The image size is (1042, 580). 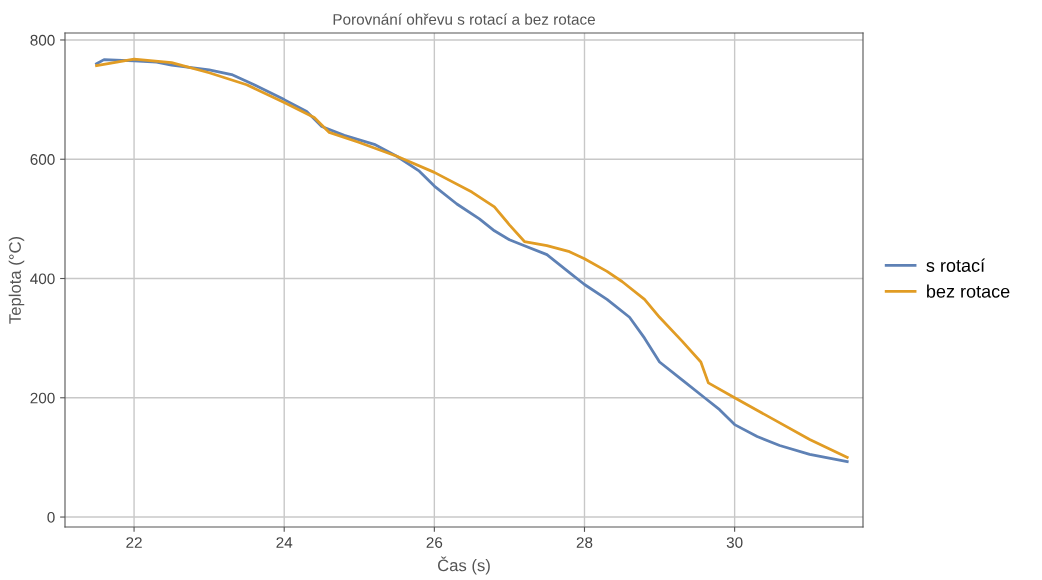 What do you see at coordinates (464, 565) in the screenshot?
I see `x-axis-title: Čas (s)` at bounding box center [464, 565].